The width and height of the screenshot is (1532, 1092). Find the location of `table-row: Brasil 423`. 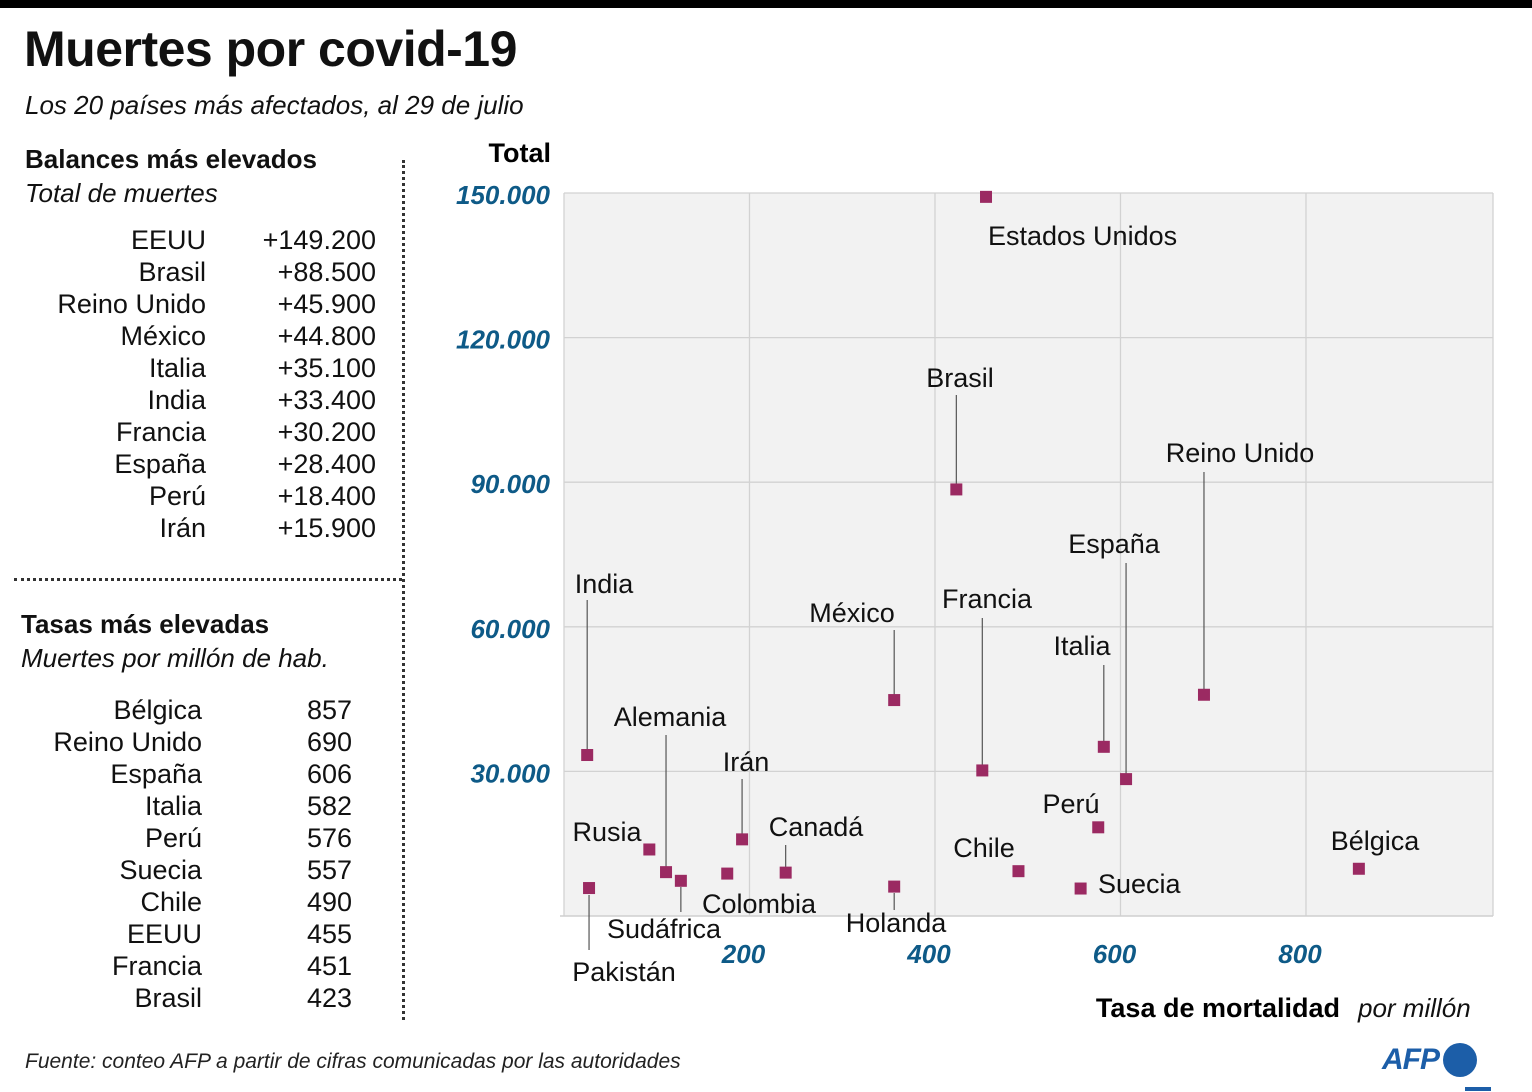

table-row: Brasil 423 is located at coordinates (186, 998).